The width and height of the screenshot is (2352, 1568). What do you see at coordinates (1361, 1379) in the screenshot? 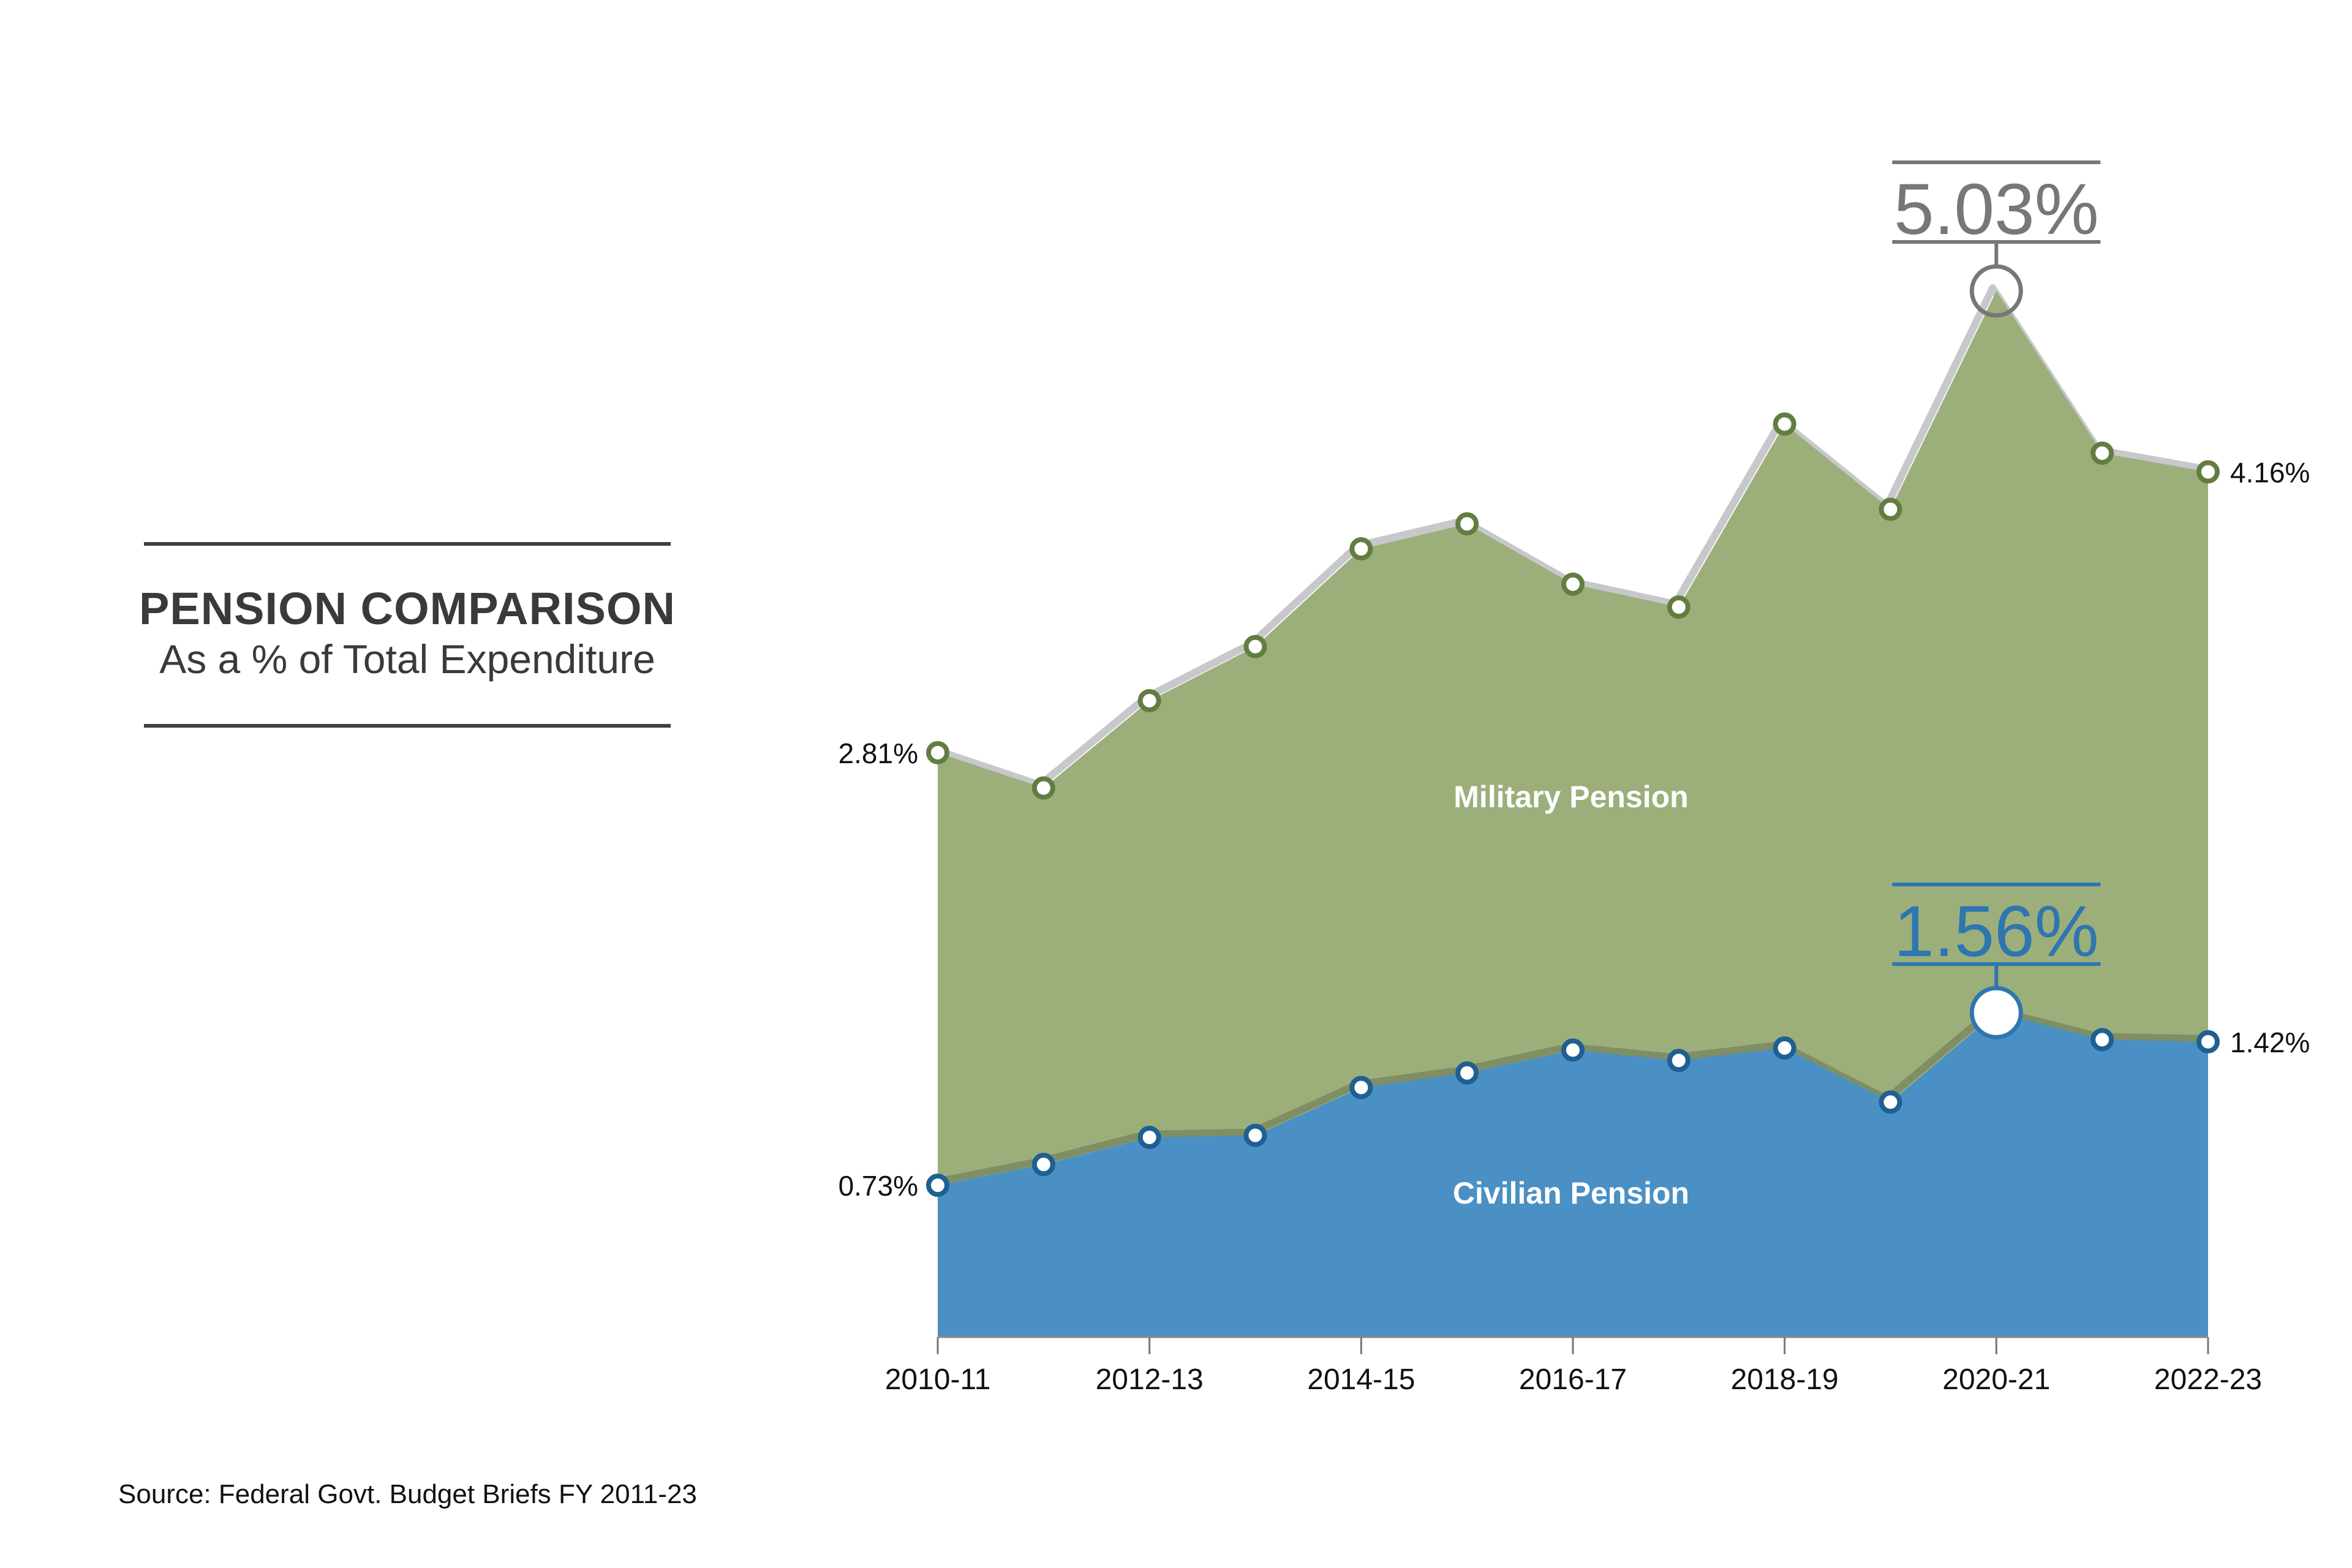
I see `x-tick-label: 2014-15` at bounding box center [1361, 1379].